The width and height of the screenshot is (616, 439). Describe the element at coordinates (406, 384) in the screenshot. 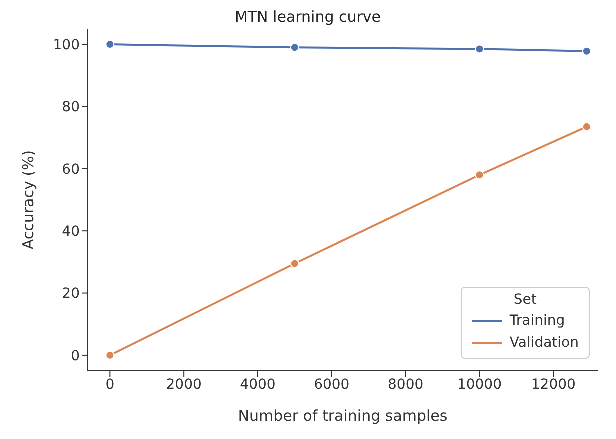

I see `x-tick-label: 8000` at that location.